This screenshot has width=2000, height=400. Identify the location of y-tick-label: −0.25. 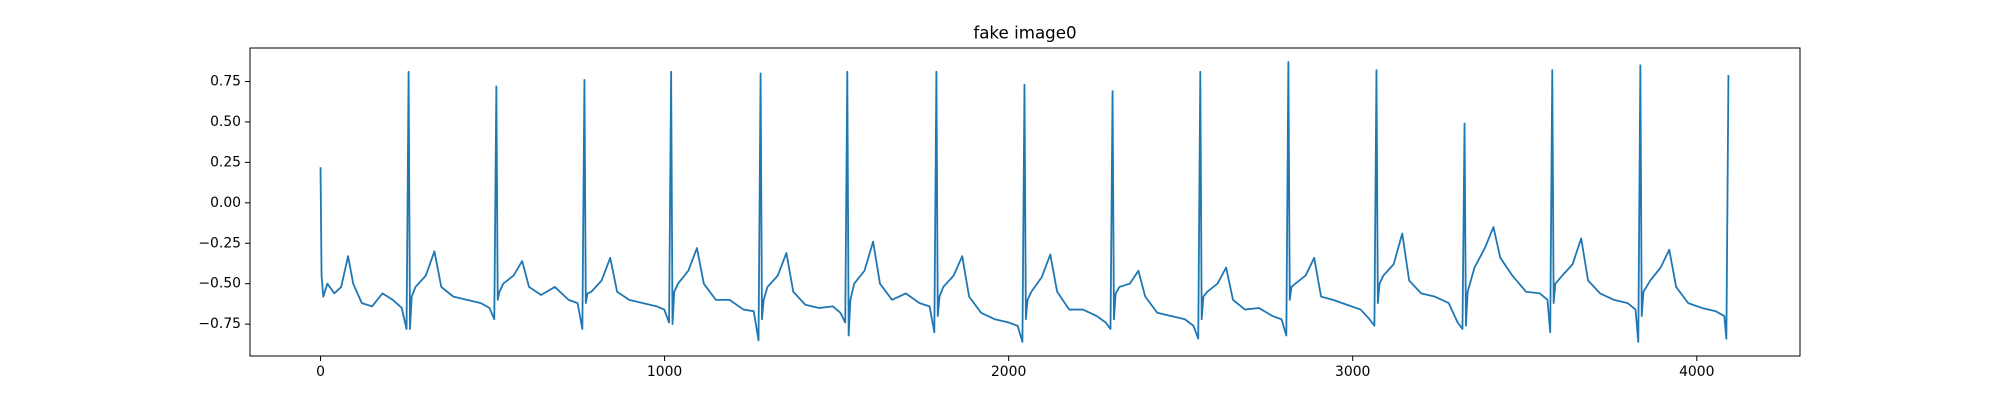
(219, 243).